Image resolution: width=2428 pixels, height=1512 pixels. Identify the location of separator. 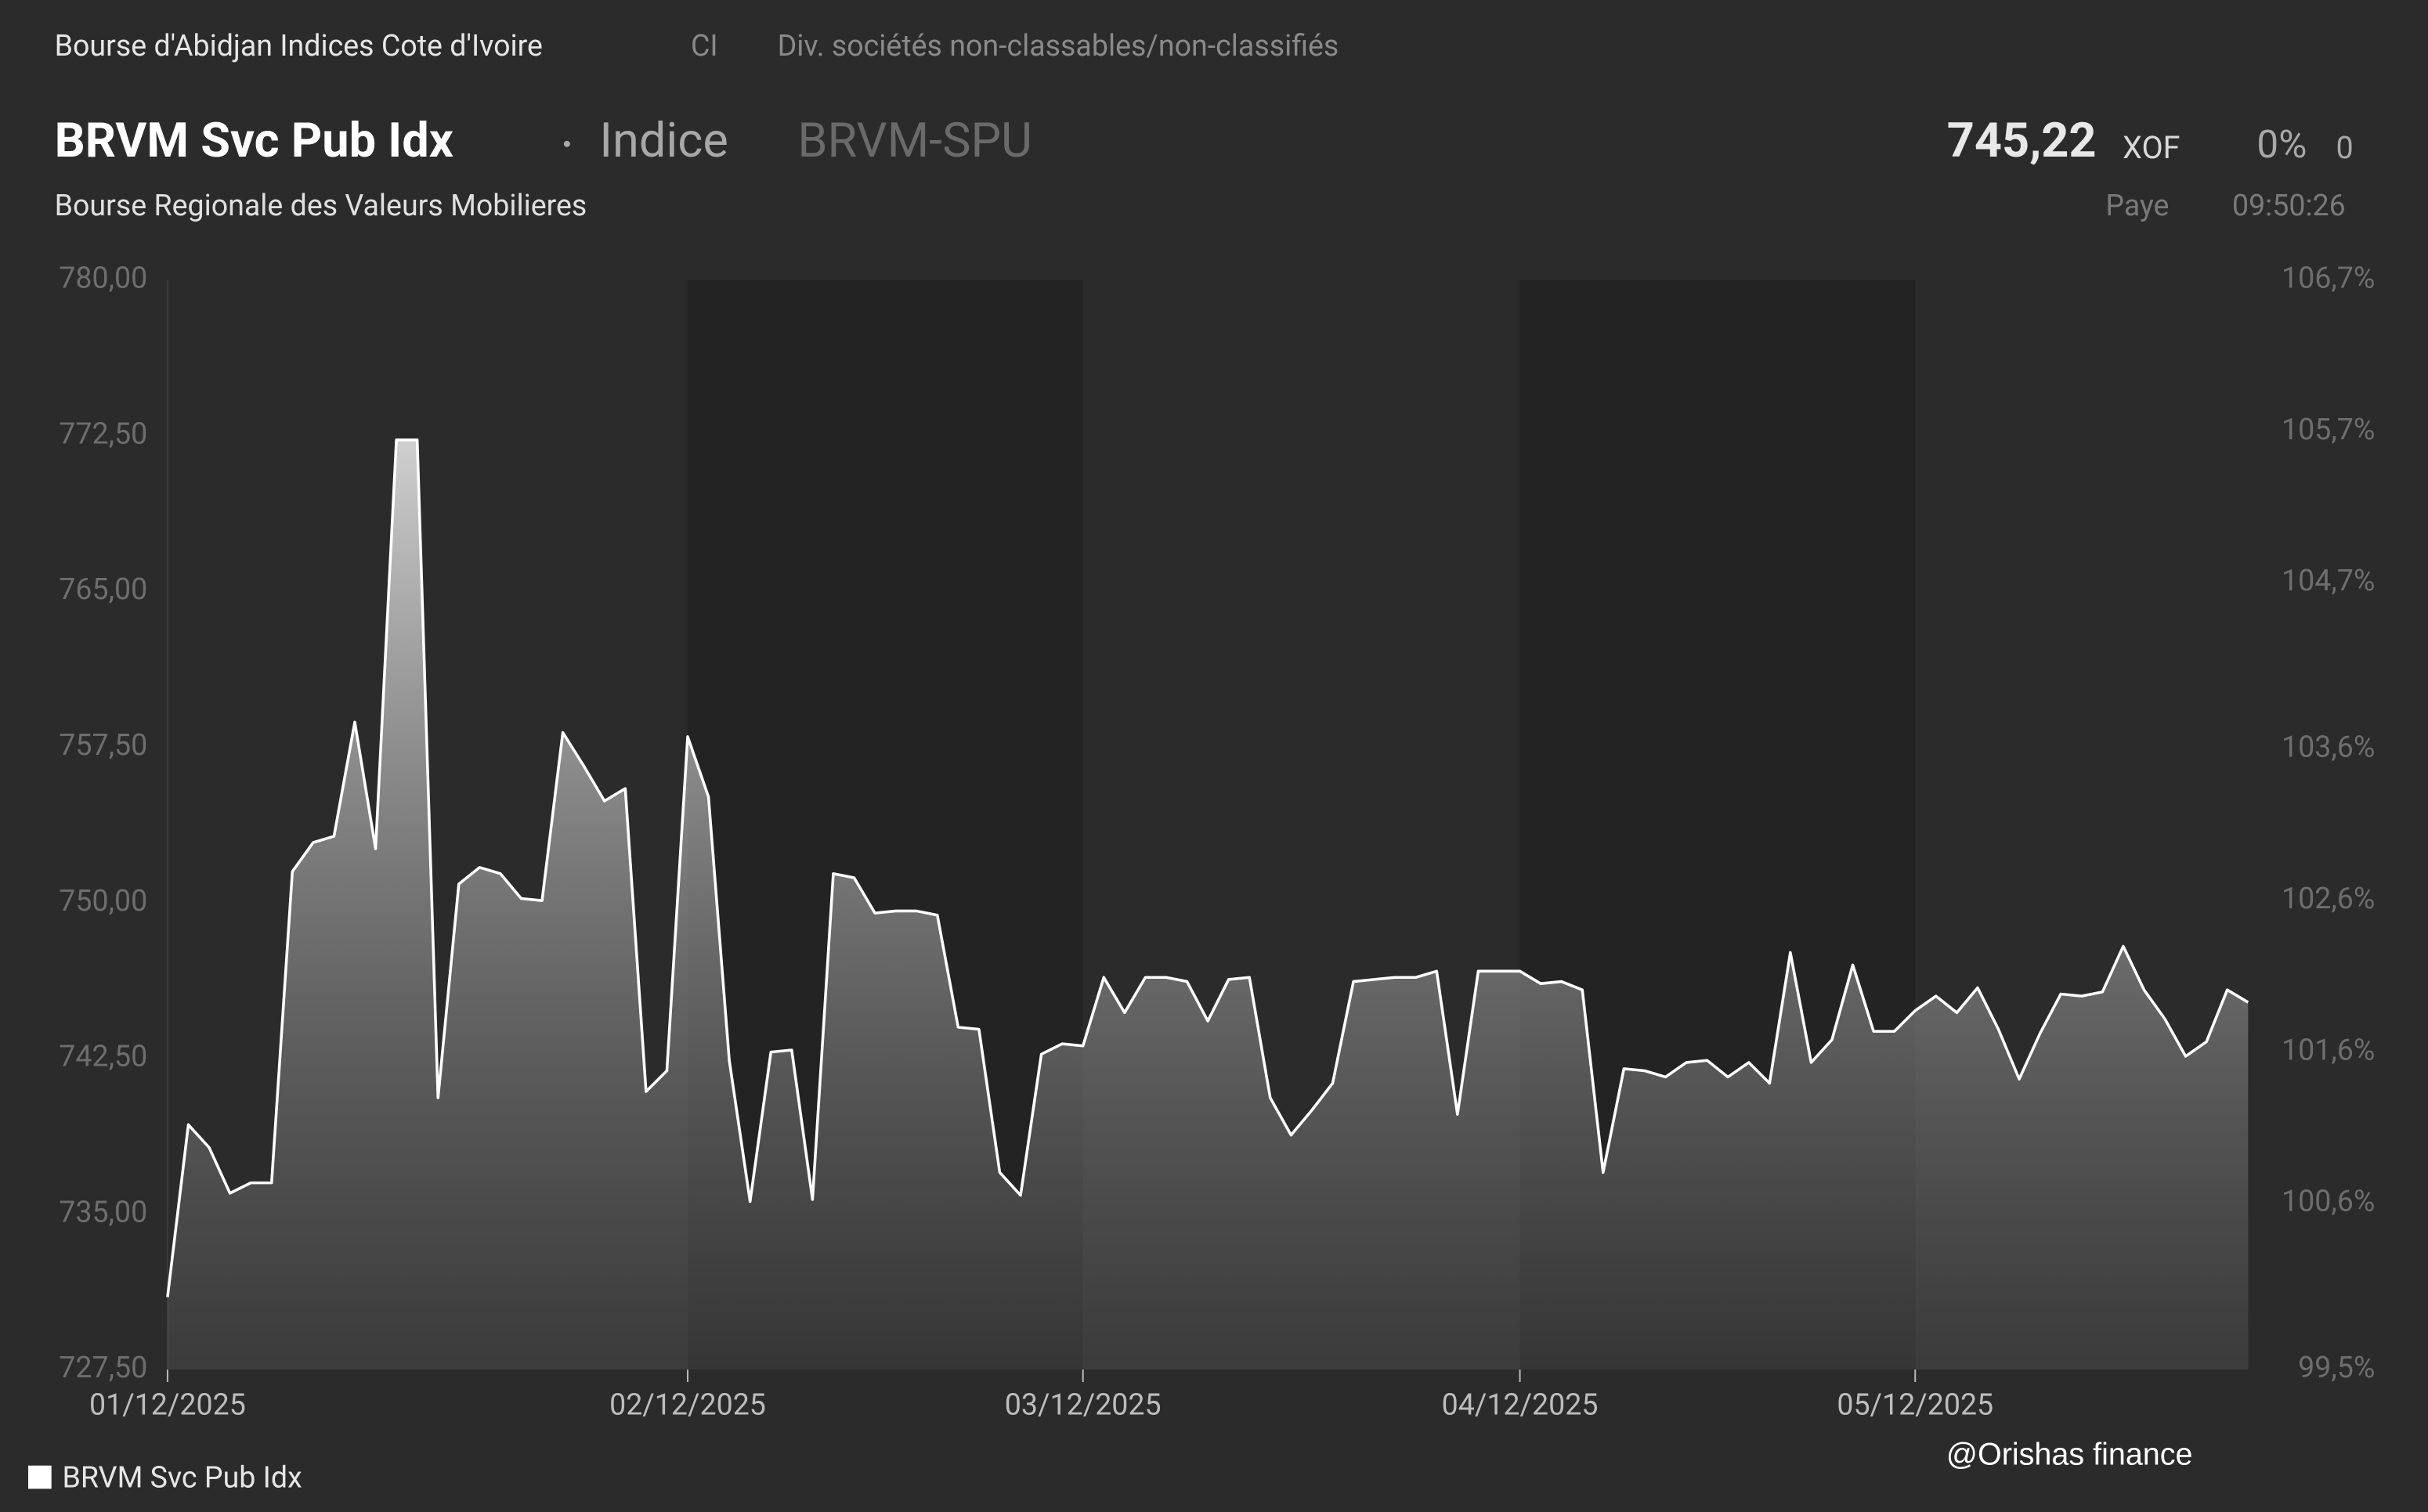
(566, 143).